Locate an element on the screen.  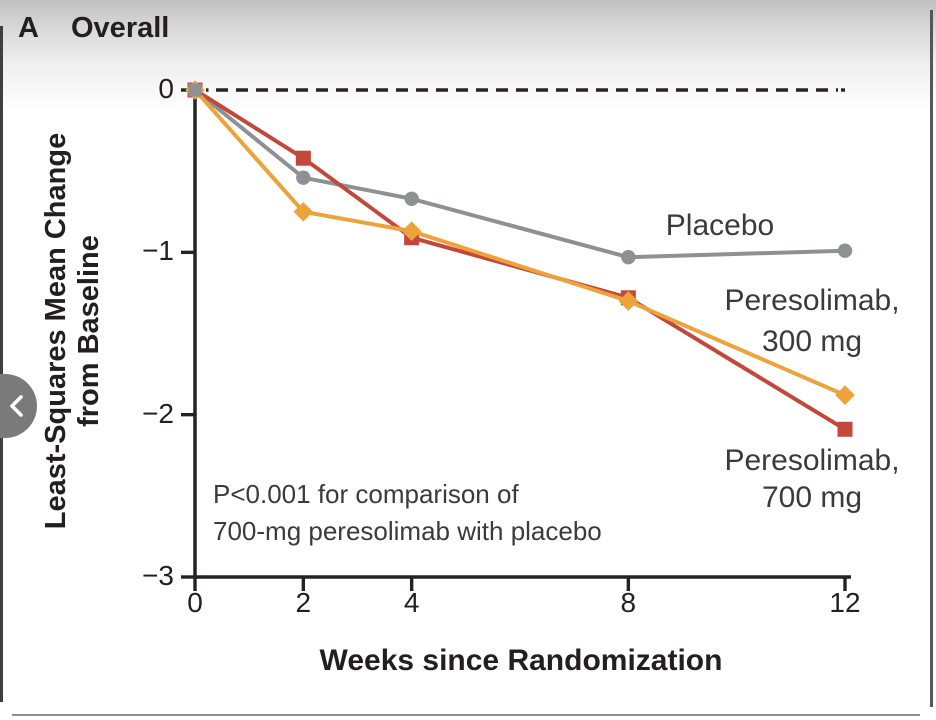
legend-label-peresolimab-700-line2: 700 mg is located at coordinates (812, 497).